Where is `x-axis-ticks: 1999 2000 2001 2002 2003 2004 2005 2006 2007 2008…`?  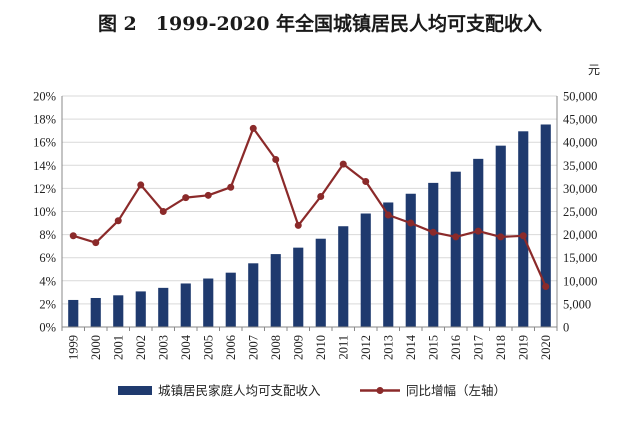 x-axis-ticks: 1999 2000 2001 2002 2003 2004 2005 2006 2007 2008… is located at coordinates (310, 347).